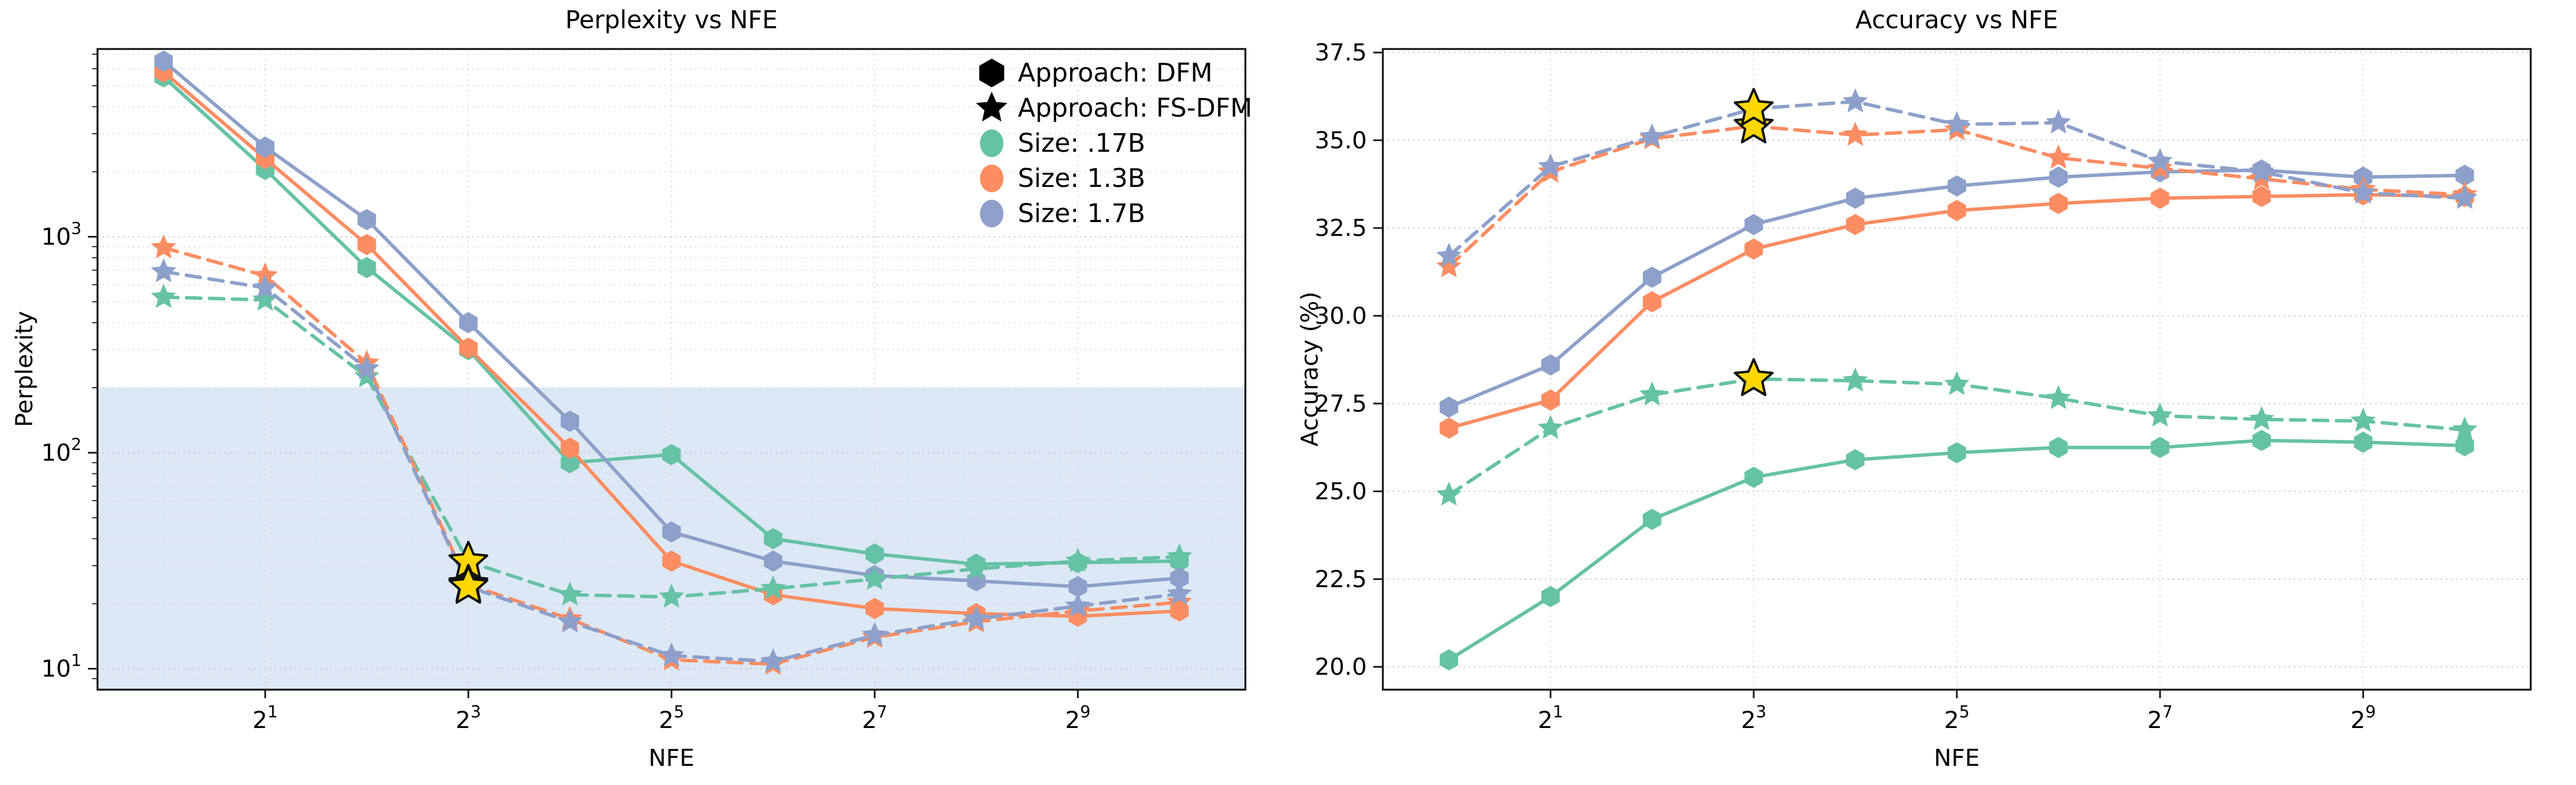 The width and height of the screenshot is (2576, 785). I want to click on y-tick-label: 27.5, so click(1341, 404).